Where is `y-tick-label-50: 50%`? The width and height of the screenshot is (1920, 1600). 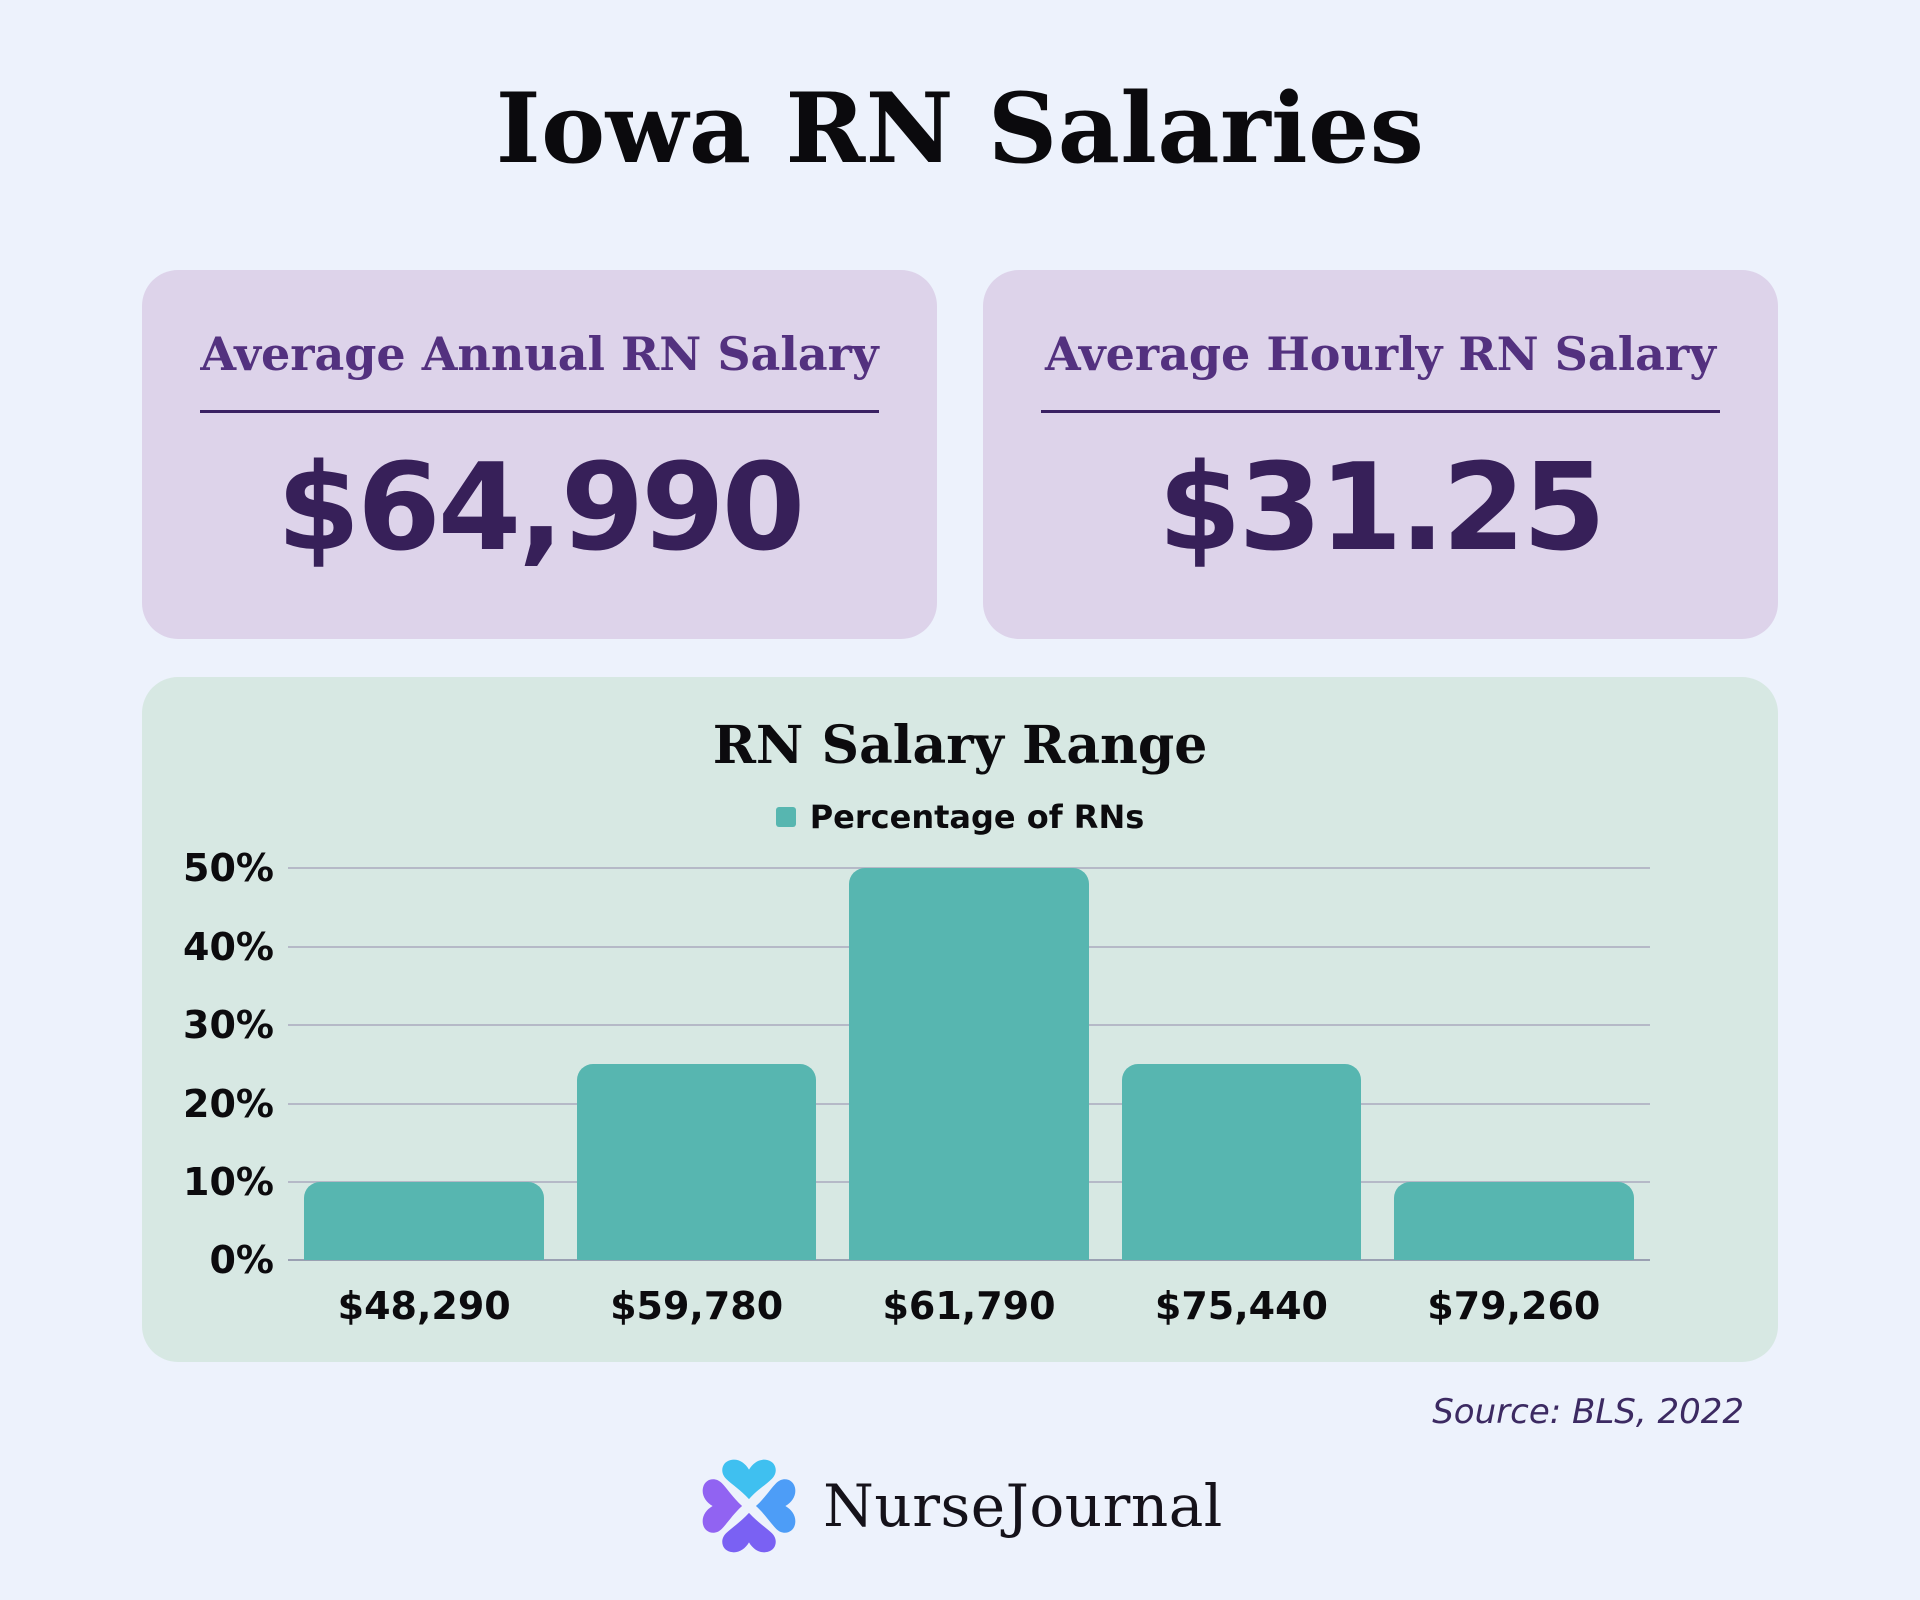
y-tick-label-50: 50% is located at coordinates (228, 868).